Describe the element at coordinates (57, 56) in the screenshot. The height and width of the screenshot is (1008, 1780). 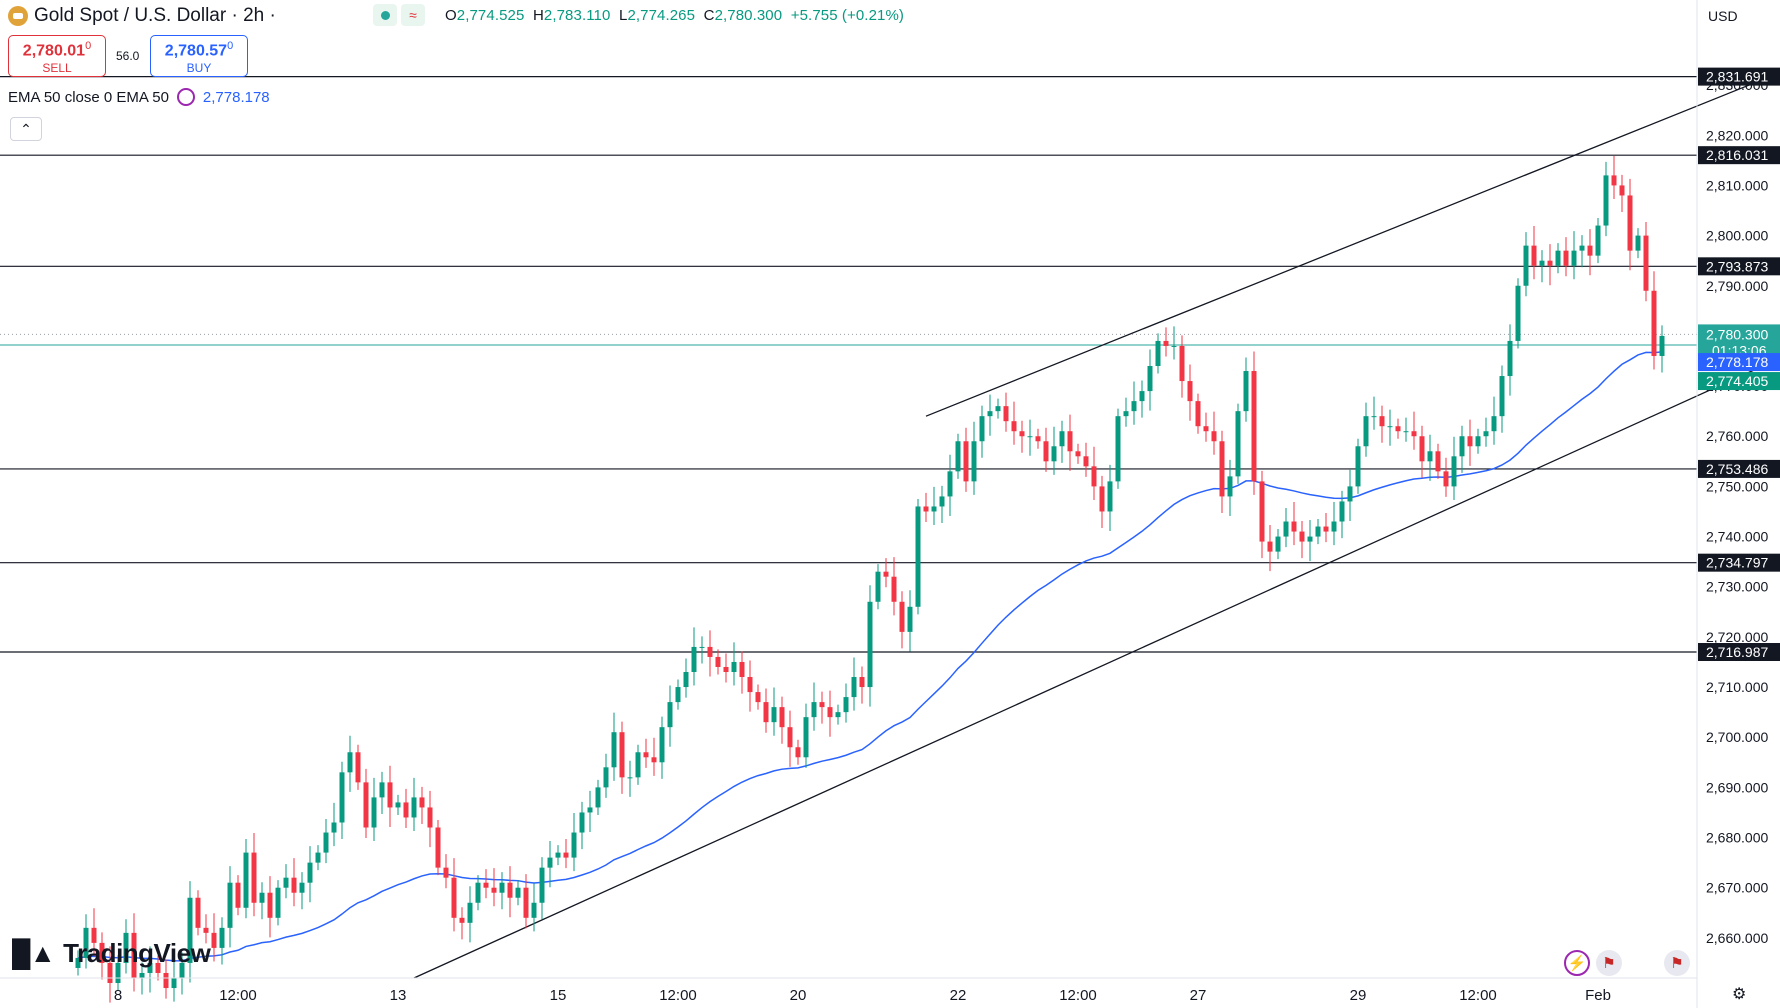
I see `sell-button: 2,780.010 SELL` at that location.